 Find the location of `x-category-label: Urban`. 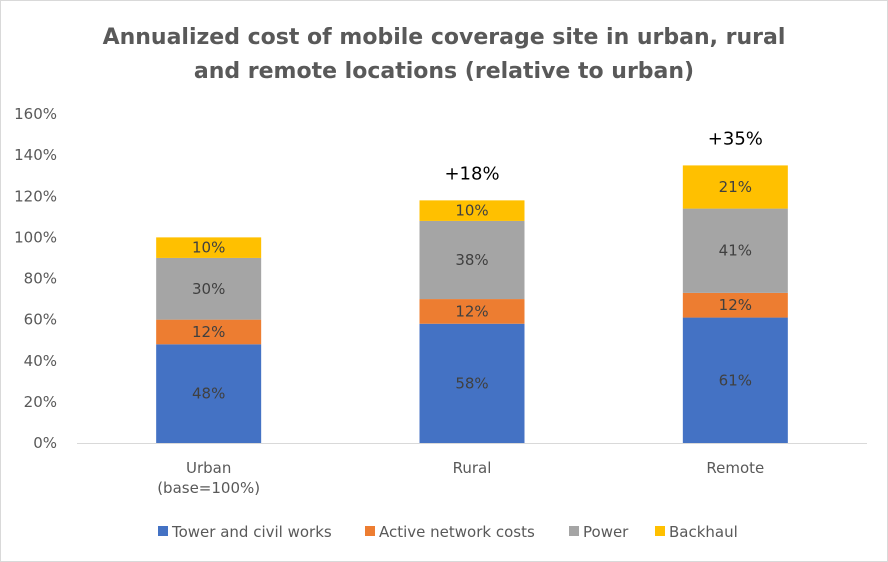

x-category-label: Urban is located at coordinates (208, 468).